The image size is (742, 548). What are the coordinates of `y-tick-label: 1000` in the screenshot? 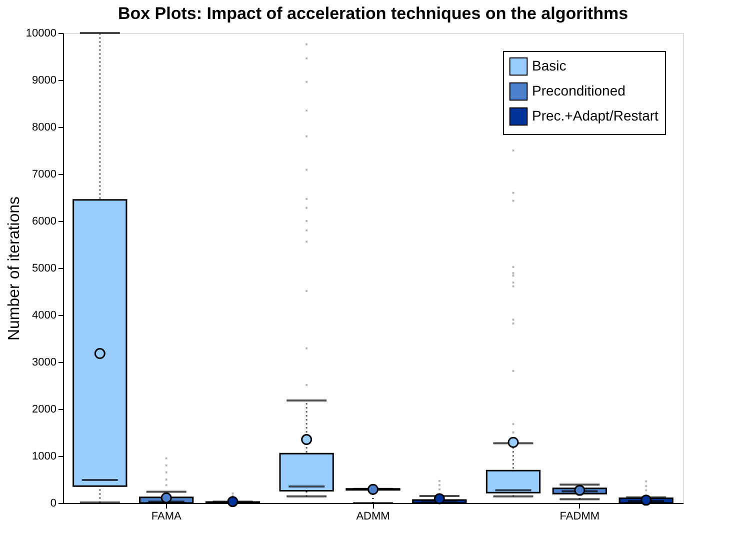 It's located at (44, 456).